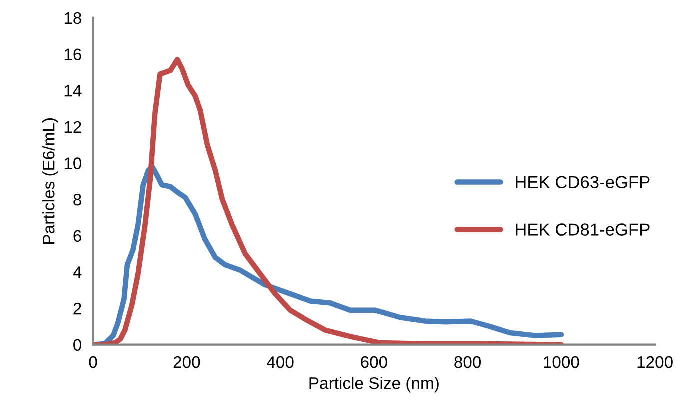  I want to click on y-tick-label: 8, so click(78, 200).